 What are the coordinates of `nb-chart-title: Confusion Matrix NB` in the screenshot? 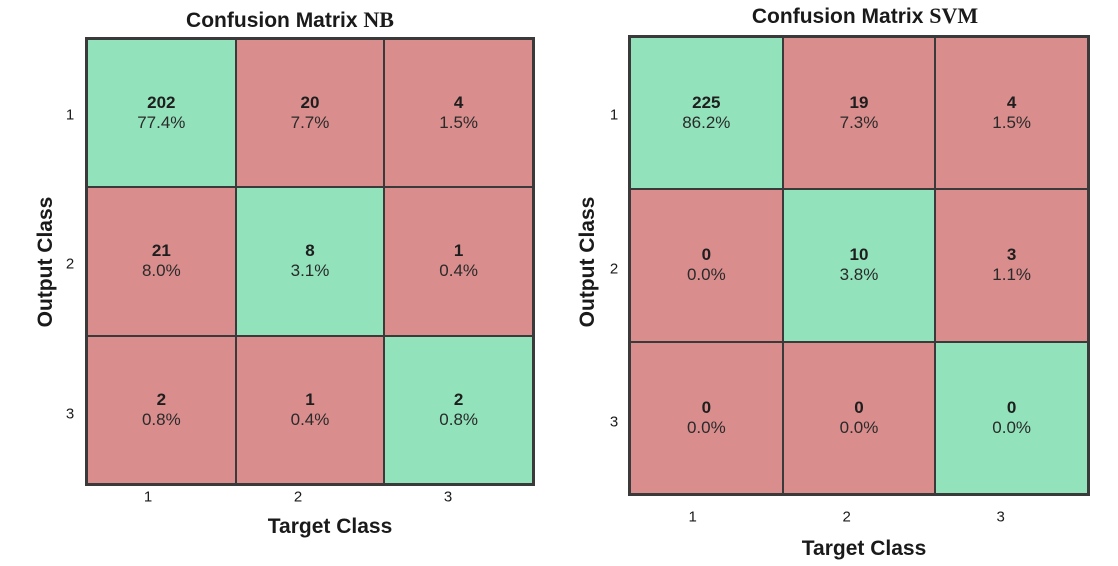 It's located at (290, 20).